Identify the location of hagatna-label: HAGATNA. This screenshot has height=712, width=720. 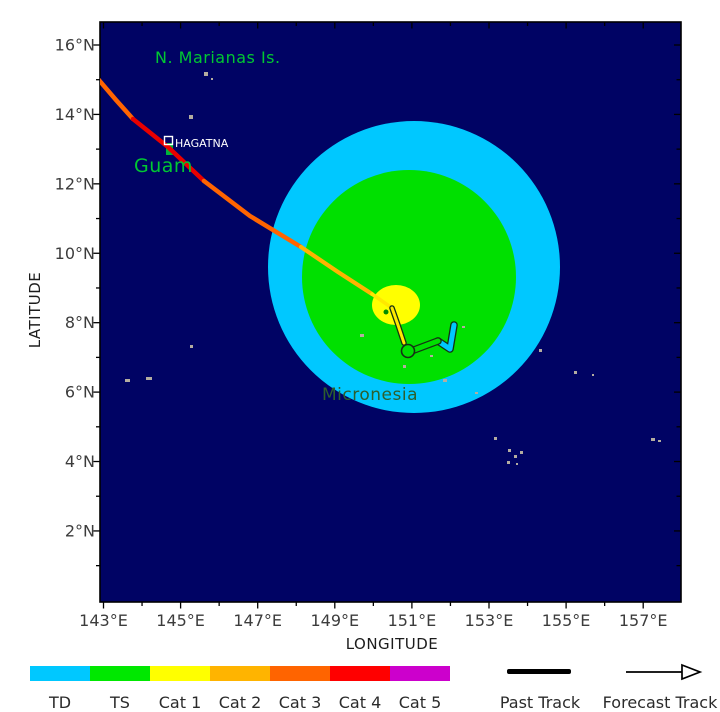
(202, 143).